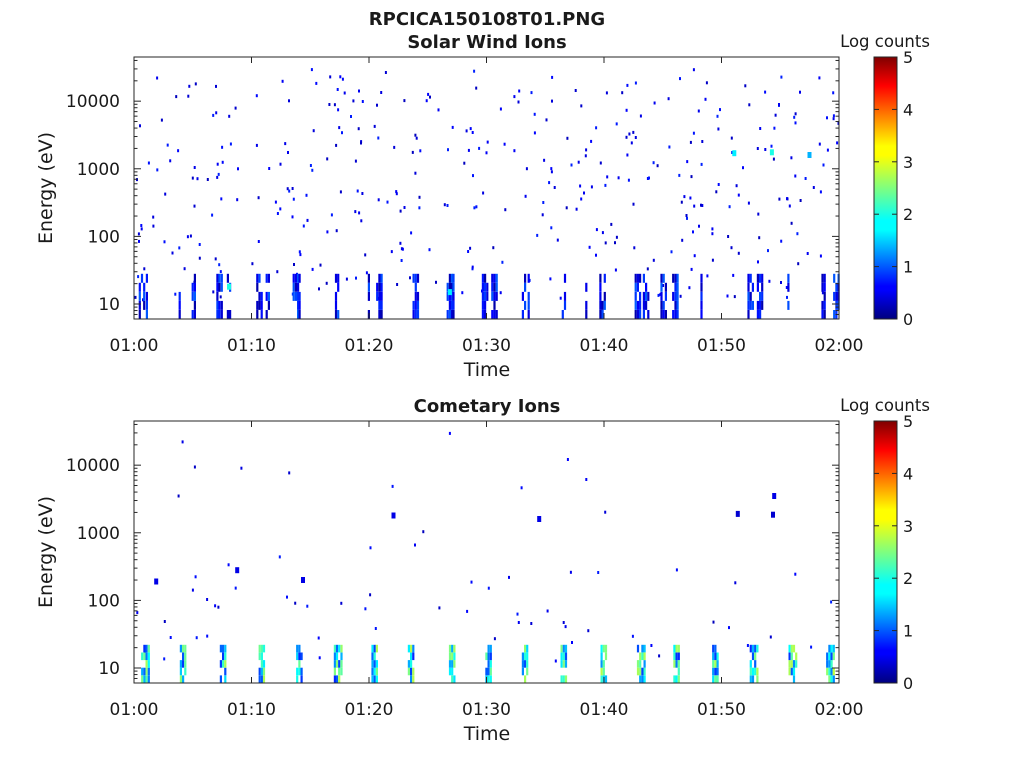 This screenshot has width=1024, height=768. Describe the element at coordinates (46, 552) in the screenshot. I see `panel-2-y-axis-label: Energy (eV)` at that location.